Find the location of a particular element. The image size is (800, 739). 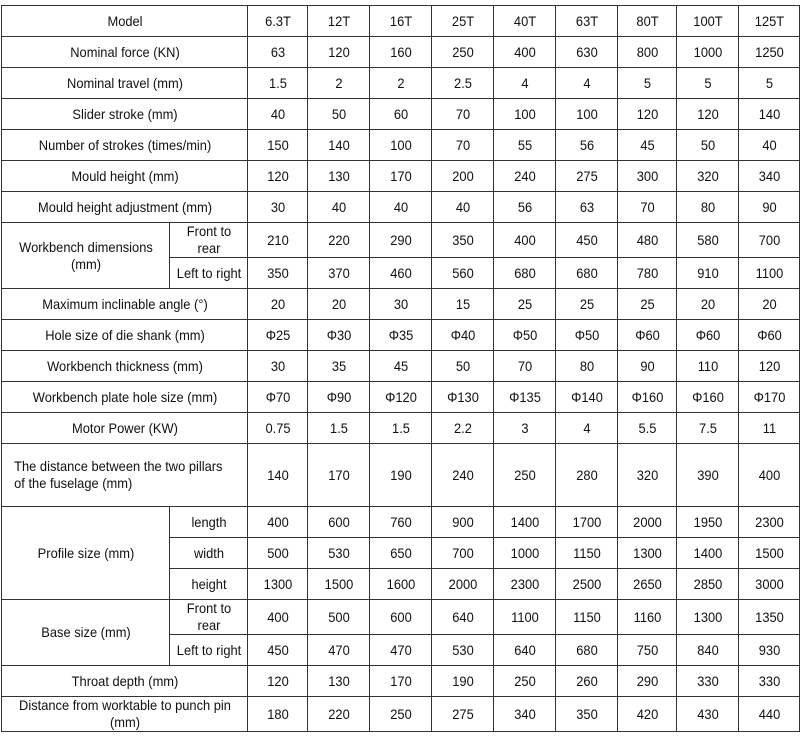

value-cell: Φ135 is located at coordinates (524, 397).